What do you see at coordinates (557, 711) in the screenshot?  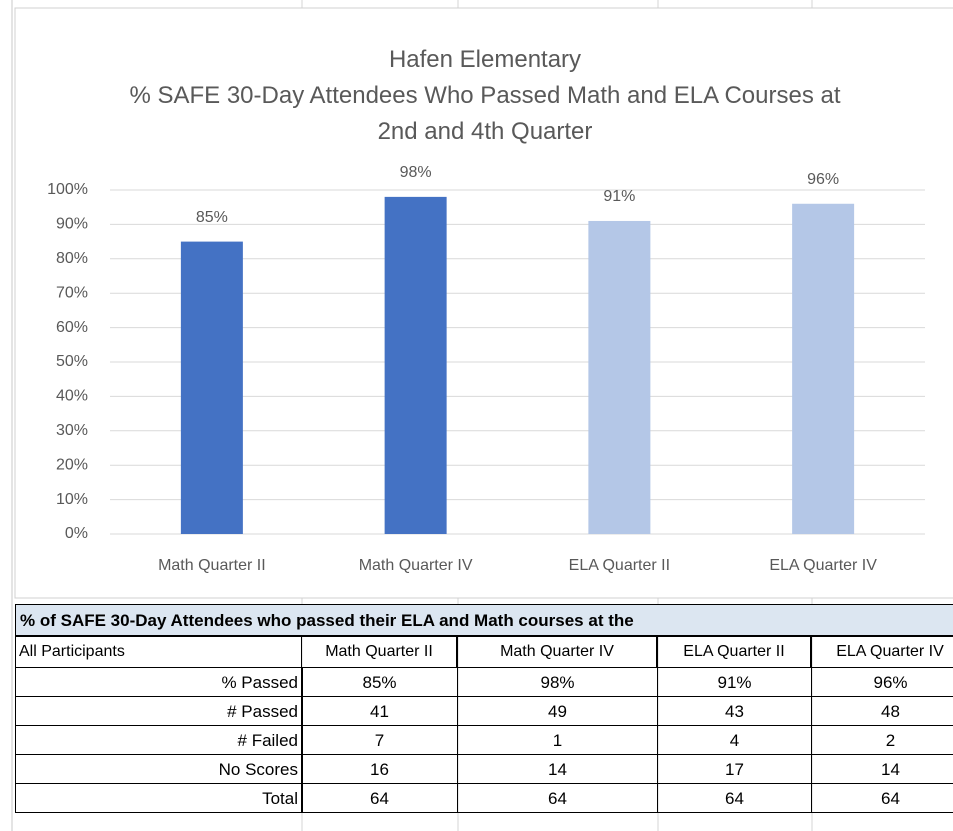 I see `table-cell: 49` at bounding box center [557, 711].